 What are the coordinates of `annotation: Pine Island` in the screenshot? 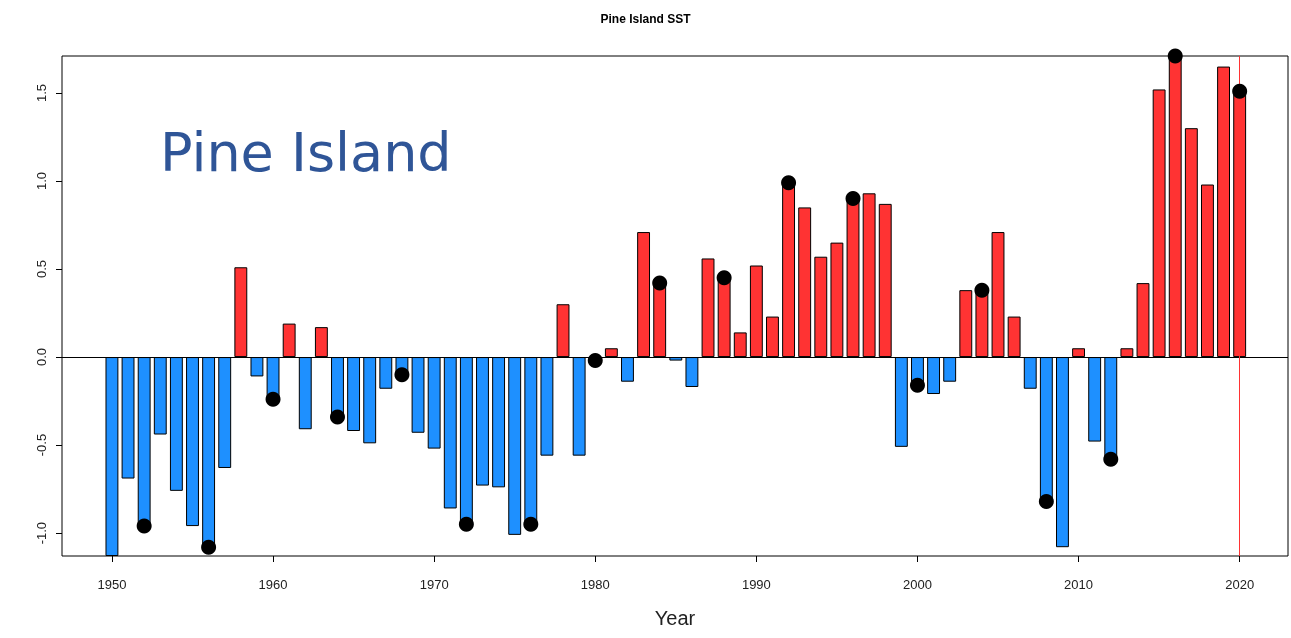 It's located at (306, 152).